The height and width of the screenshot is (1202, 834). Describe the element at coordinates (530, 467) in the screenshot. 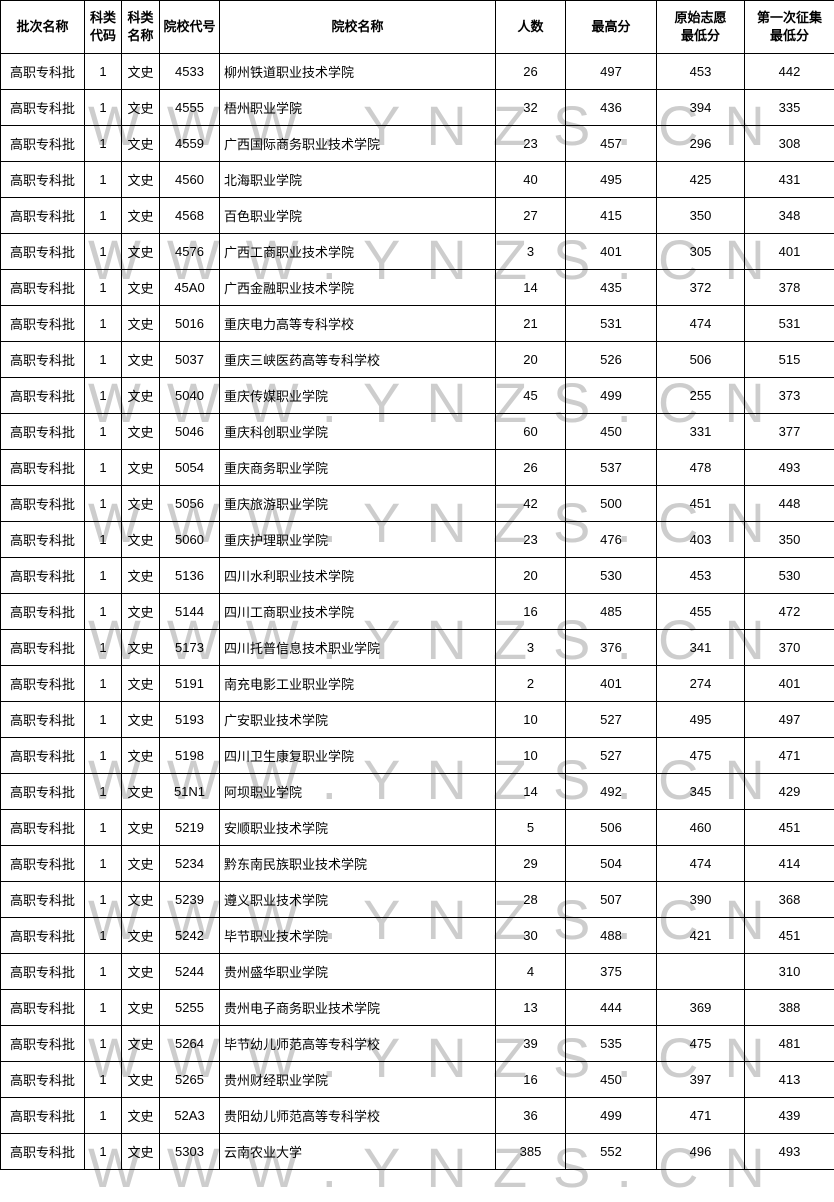

I see `cell-count: 26` at that location.